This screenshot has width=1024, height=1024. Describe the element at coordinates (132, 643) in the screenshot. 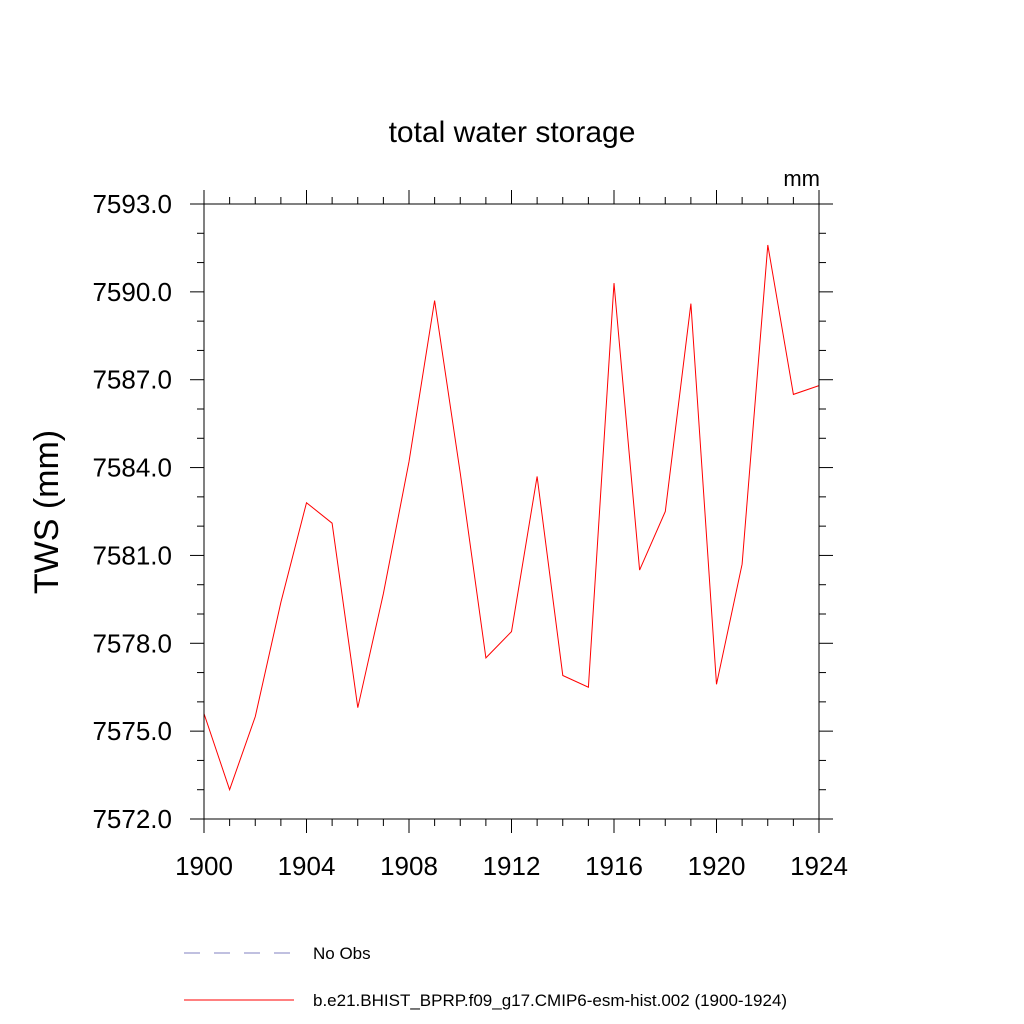

I see `y-tick-label: 7578.0` at that location.